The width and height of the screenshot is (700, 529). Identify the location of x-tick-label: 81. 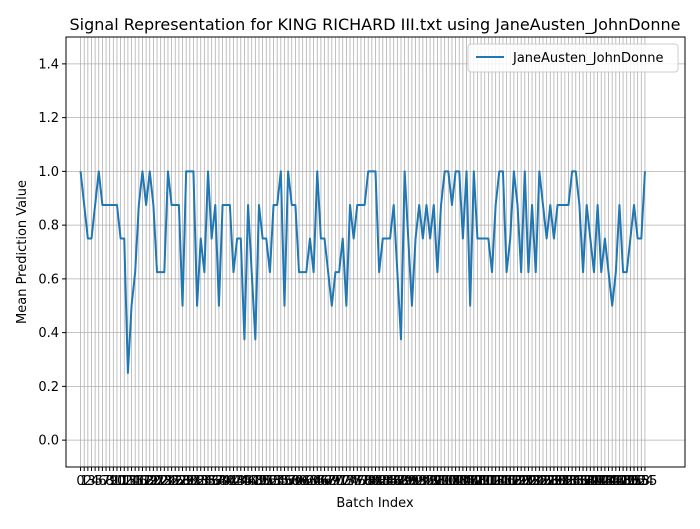
(375, 481).